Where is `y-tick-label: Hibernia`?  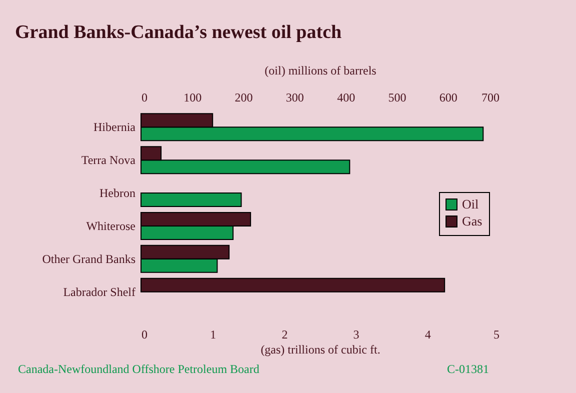
y-tick-label: Hibernia is located at coordinates (115, 127).